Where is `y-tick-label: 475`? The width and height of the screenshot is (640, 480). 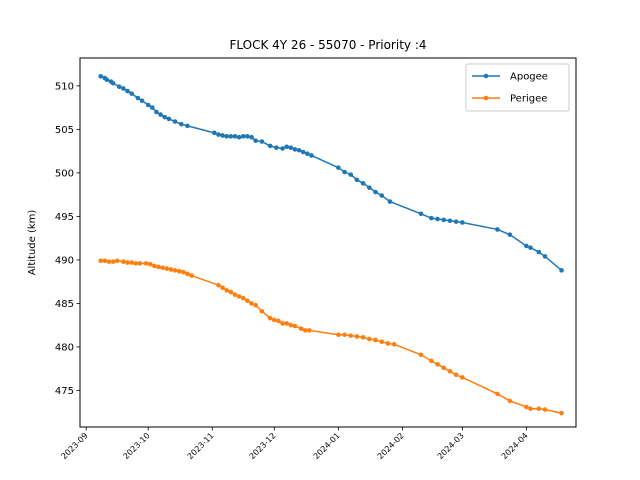
y-tick-label: 475 is located at coordinates (64, 391).